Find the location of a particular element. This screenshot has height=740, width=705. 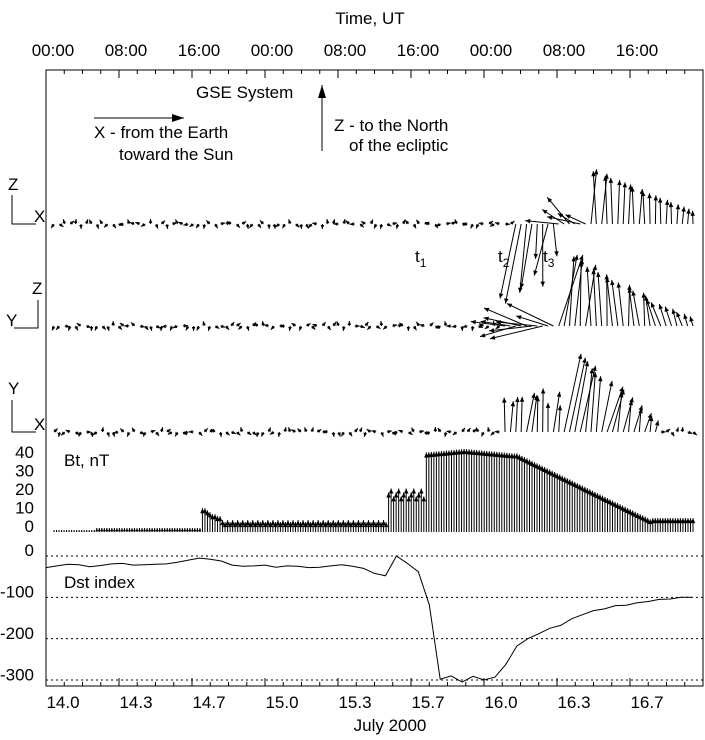

bt-y-tick-label: 10 is located at coordinates (24, 508).